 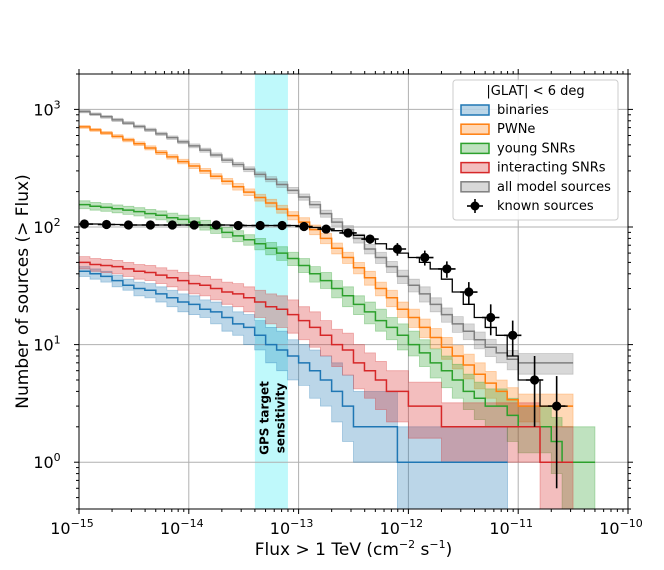 What do you see at coordinates (46, 108) in the screenshot?
I see `y-tick-label: 10³` at bounding box center [46, 108].